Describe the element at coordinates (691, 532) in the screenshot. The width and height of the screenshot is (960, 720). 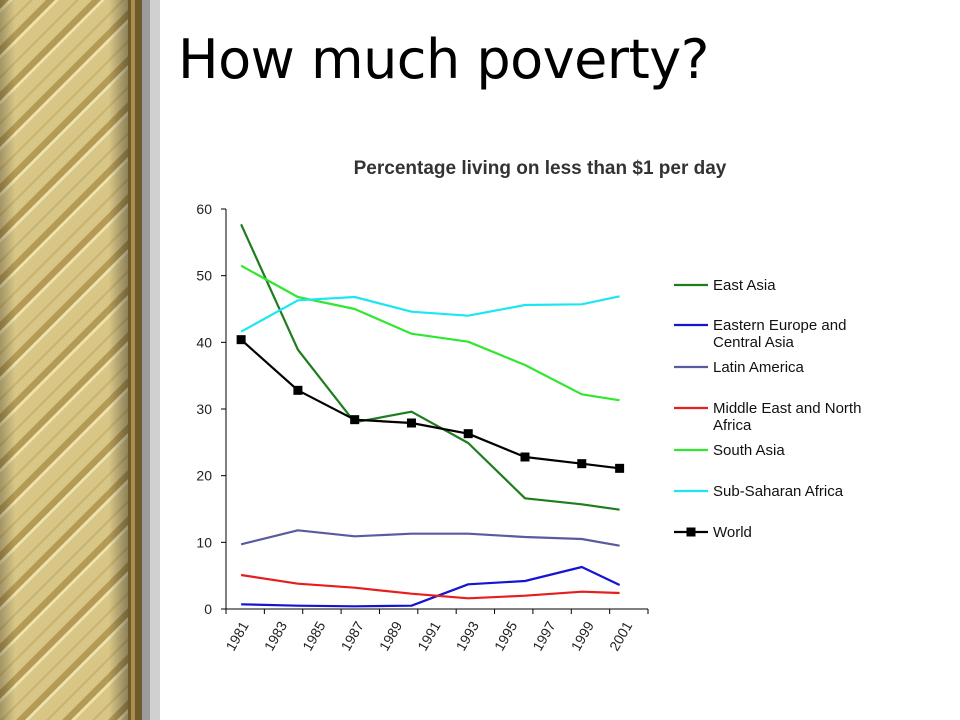
I see `legend-marker` at that location.